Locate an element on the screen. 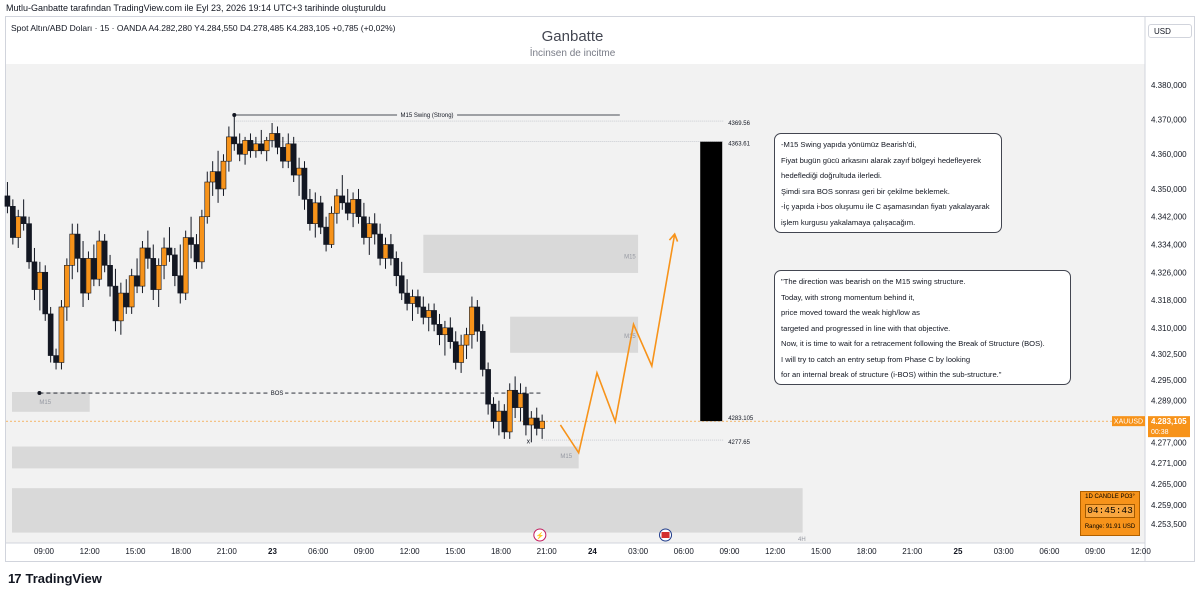  note-tr-line: -M15 Swing yapıda yönümüz Bearish'di, is located at coordinates (849, 144).